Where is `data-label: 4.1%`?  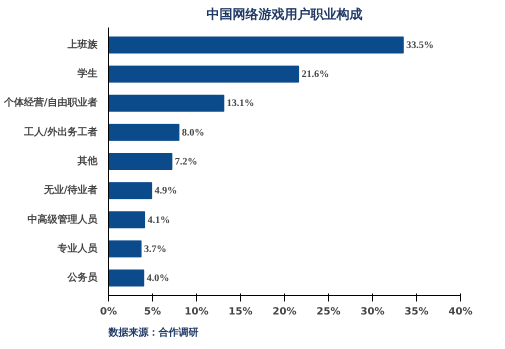
data-label: 4.1% is located at coordinates (159, 220).